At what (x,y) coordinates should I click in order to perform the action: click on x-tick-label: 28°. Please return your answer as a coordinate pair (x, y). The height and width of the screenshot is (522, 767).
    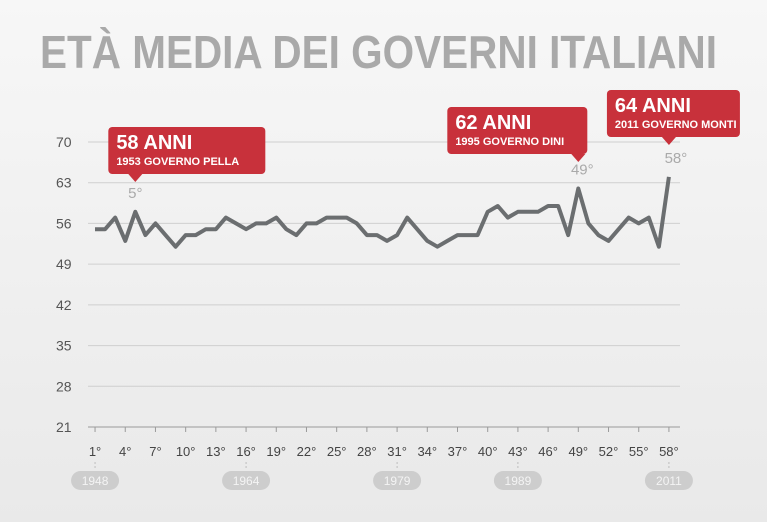
    Looking at the image, I should click on (367, 451).